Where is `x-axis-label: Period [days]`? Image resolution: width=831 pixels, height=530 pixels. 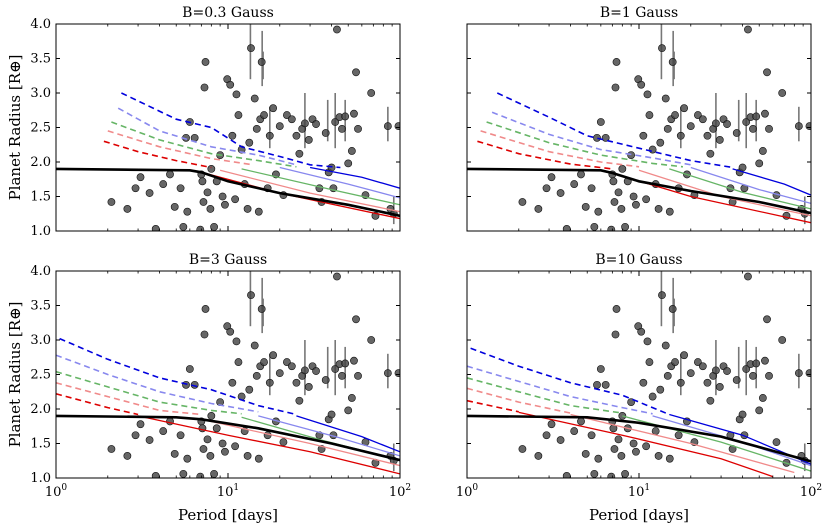 x-axis-label: Period [days] is located at coordinates (228, 515).